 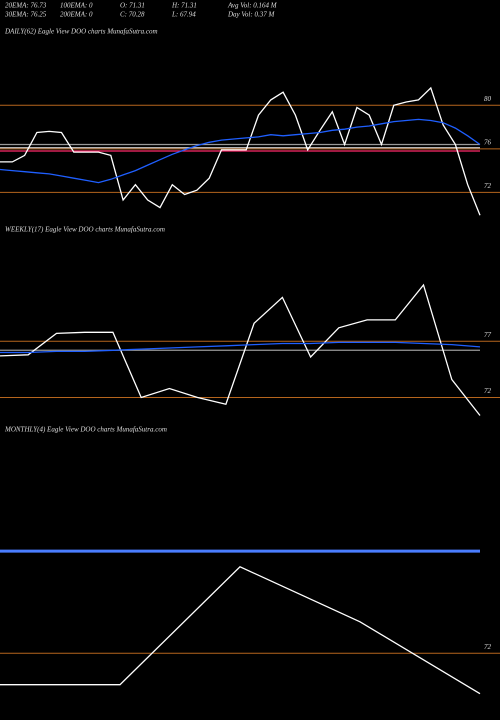 What do you see at coordinates (26, 6) in the screenshot?
I see `header-stat: 20EMA: 76.73` at bounding box center [26, 6].